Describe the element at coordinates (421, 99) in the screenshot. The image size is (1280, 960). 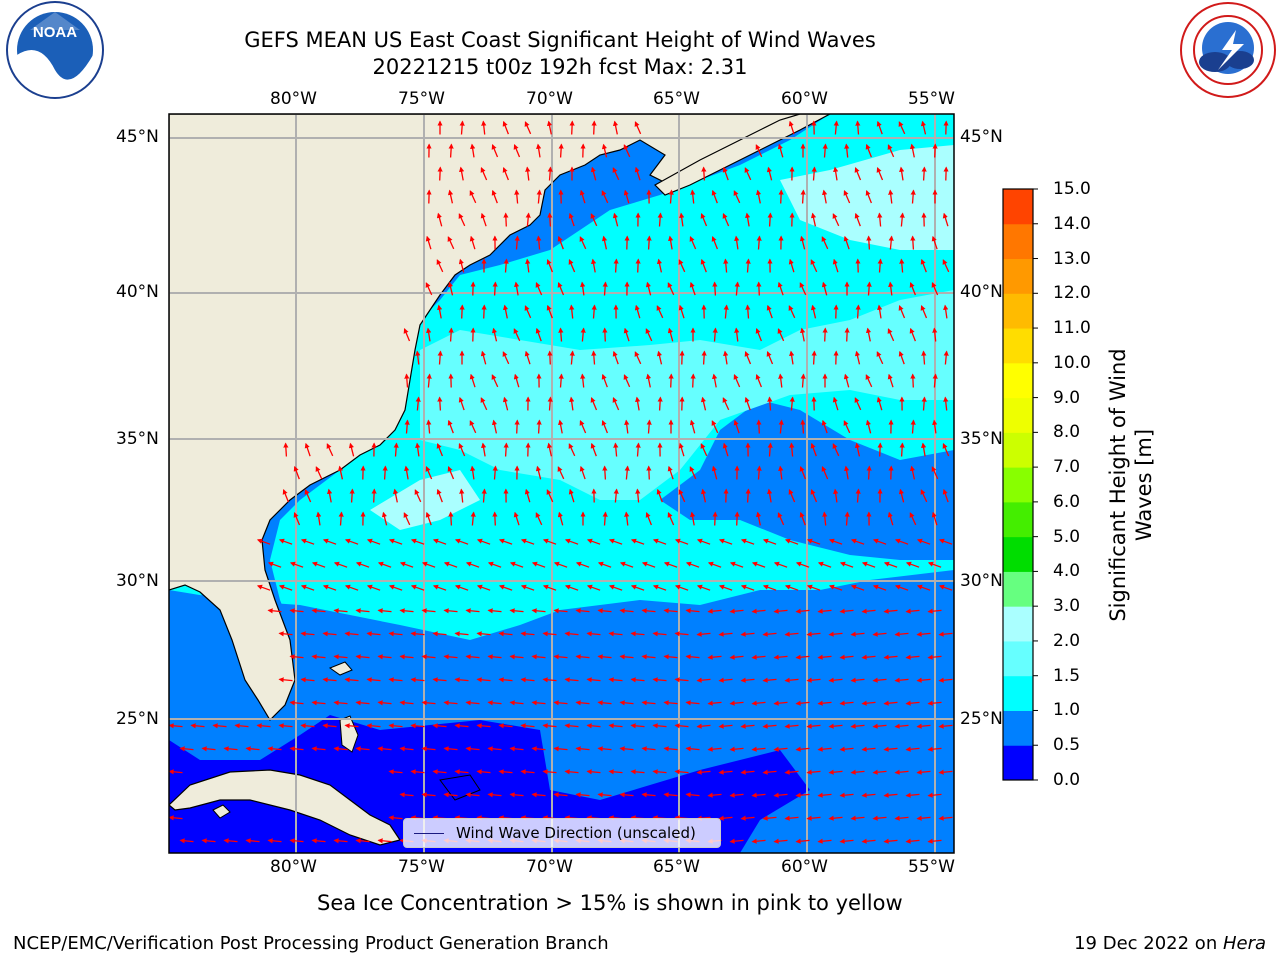
I see `lon-tick-top-75w: 75°W` at that location.